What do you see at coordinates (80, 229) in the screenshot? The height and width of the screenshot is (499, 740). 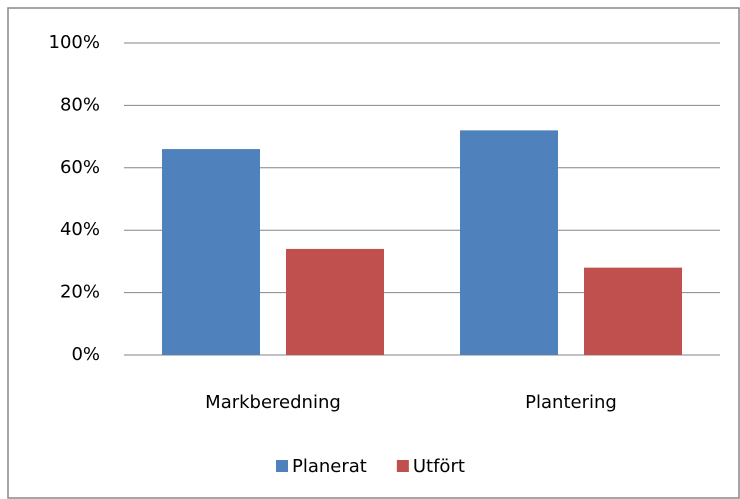 I see `y-tick-label: 40%` at bounding box center [80, 229].